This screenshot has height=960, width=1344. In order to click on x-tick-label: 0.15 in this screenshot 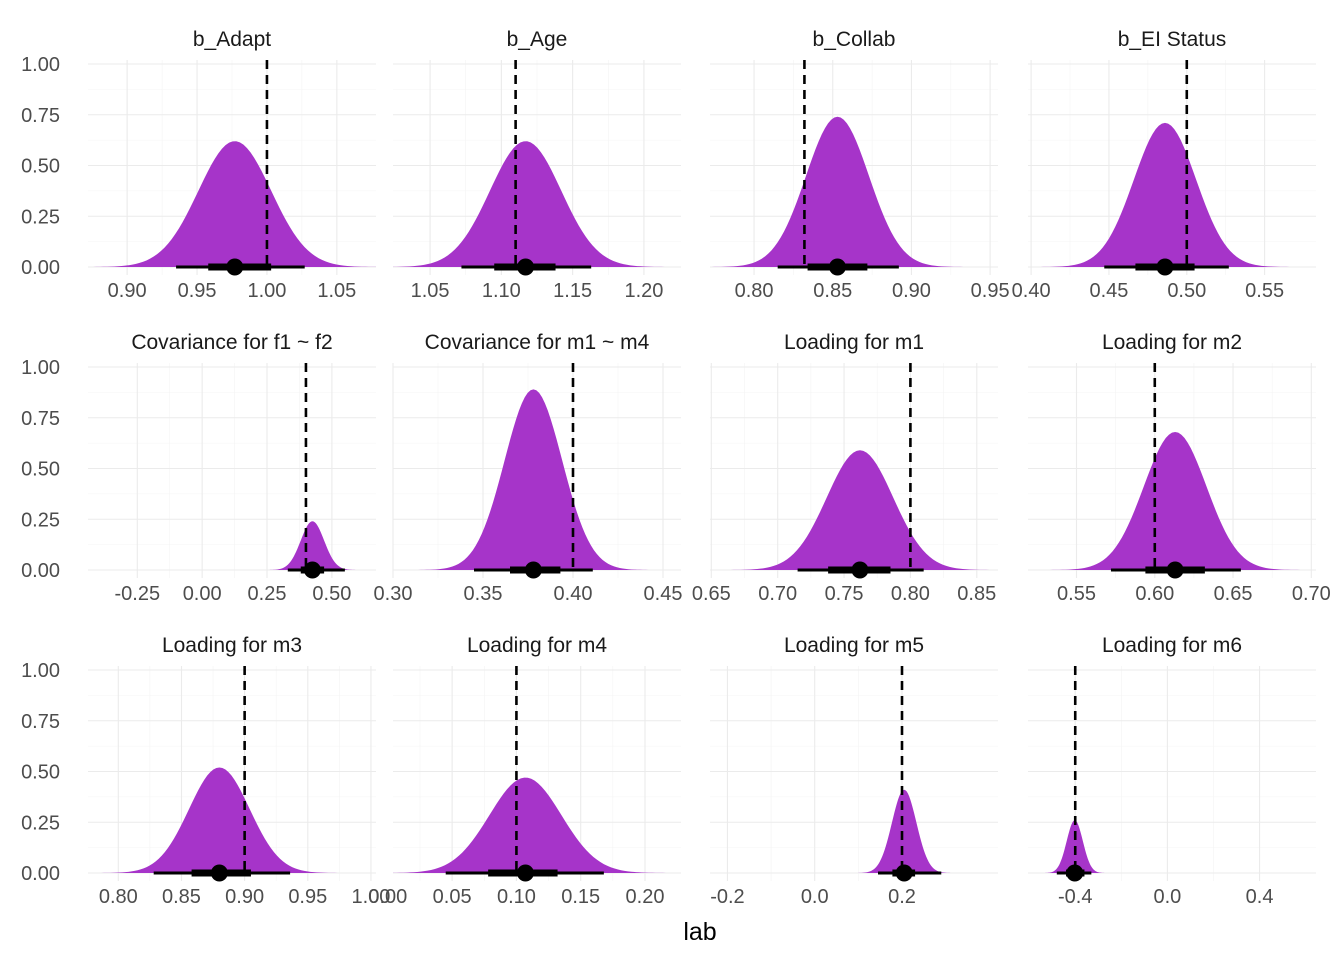, I will do `click(580, 897)`.